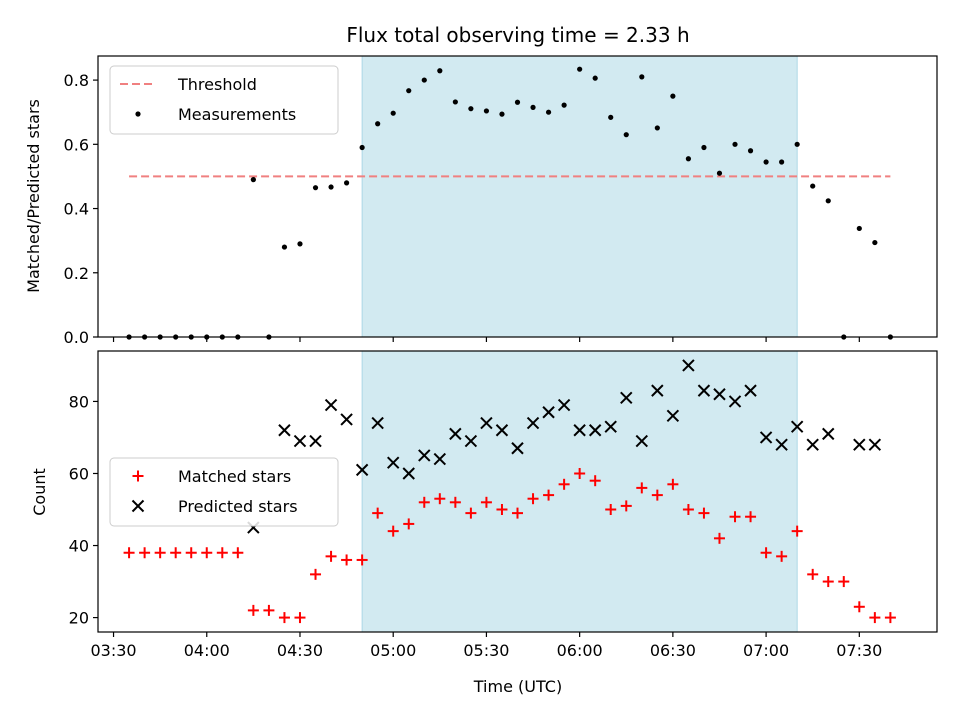 The image size is (960, 720). What do you see at coordinates (237, 114) in the screenshot?
I see `top-legend-entry: Measurements` at bounding box center [237, 114].